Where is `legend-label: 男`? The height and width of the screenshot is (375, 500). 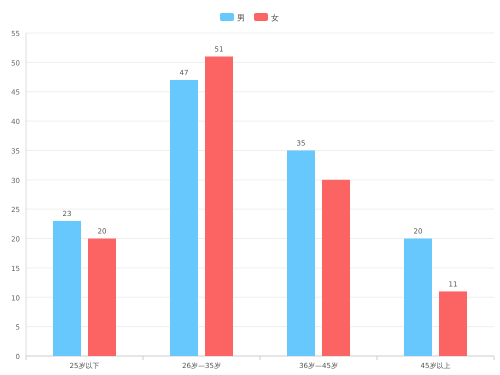 legend-label: 男 is located at coordinates (241, 18).